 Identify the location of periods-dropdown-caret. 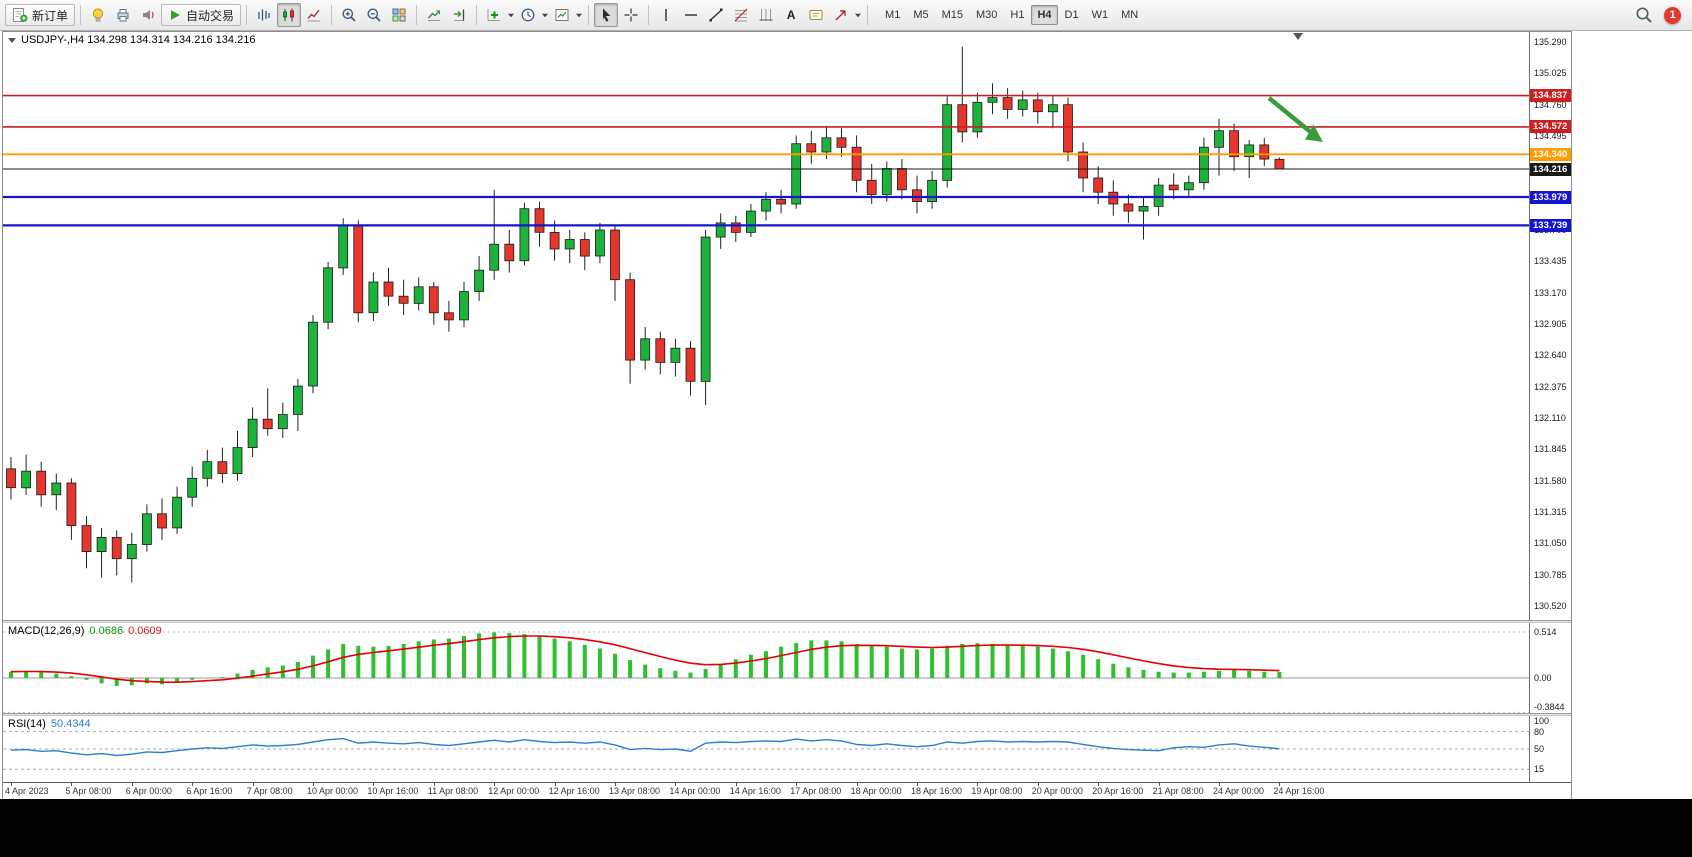
(545, 15).